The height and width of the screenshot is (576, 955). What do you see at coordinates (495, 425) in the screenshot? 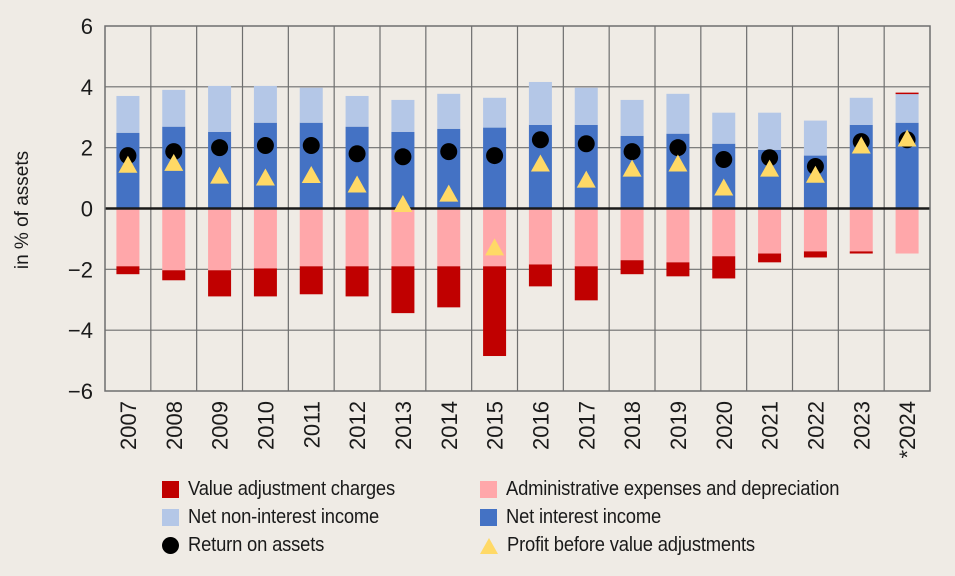
I see `x-tick-label: 2015` at bounding box center [495, 425].